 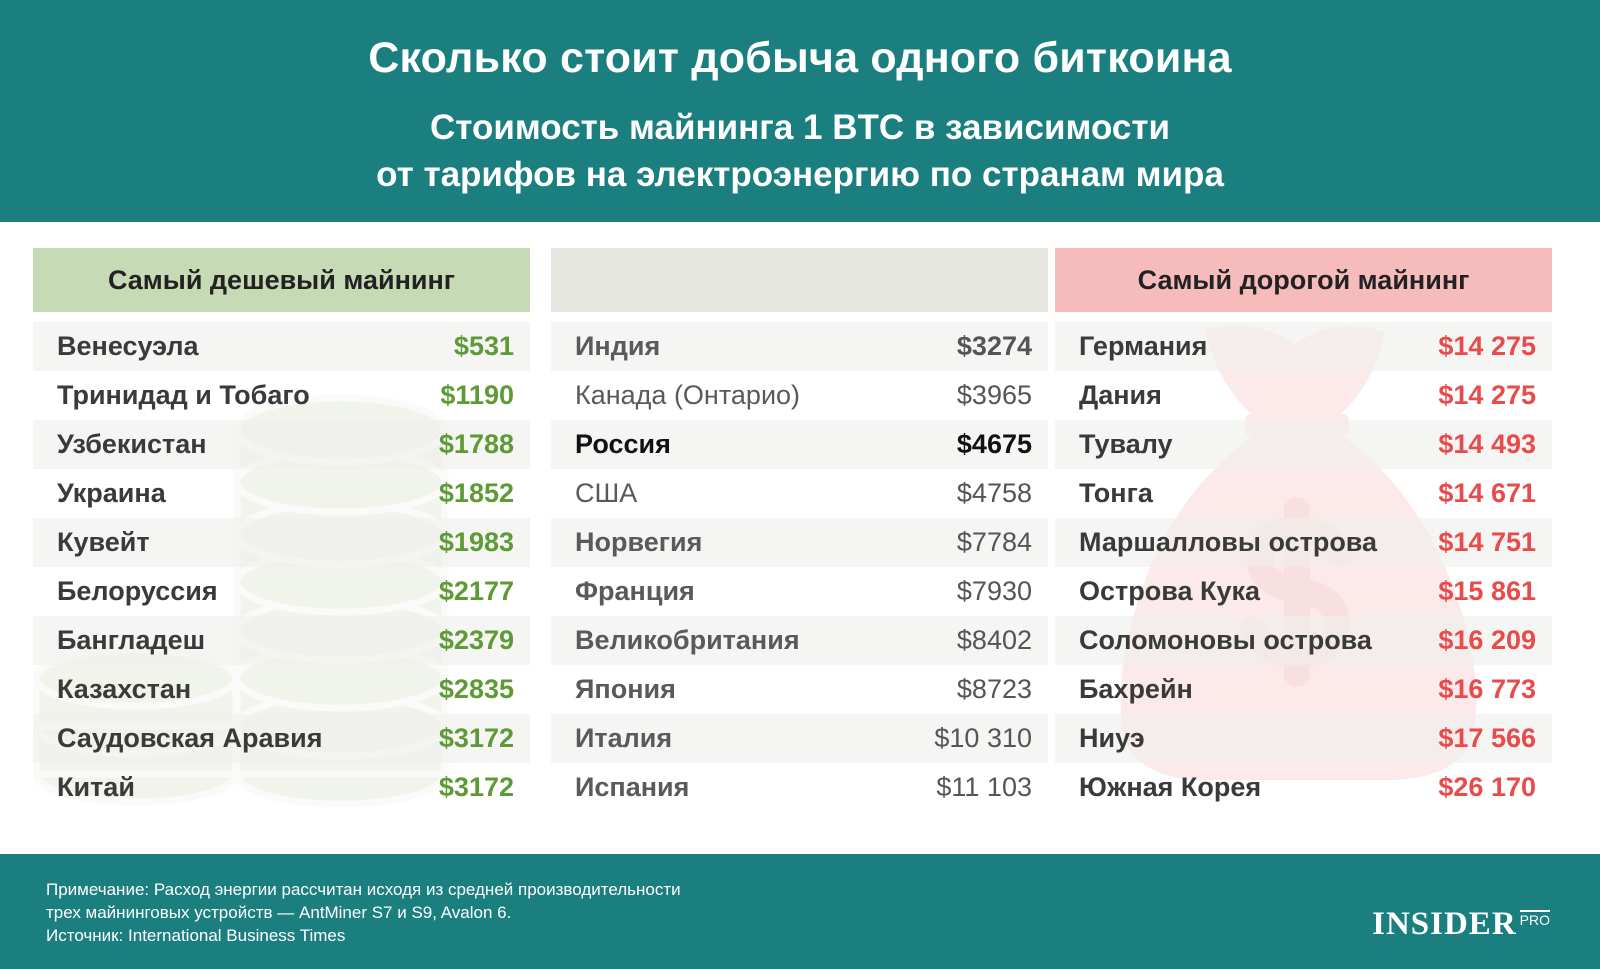 I want to click on table-row: США $4758, so click(x=799, y=493).